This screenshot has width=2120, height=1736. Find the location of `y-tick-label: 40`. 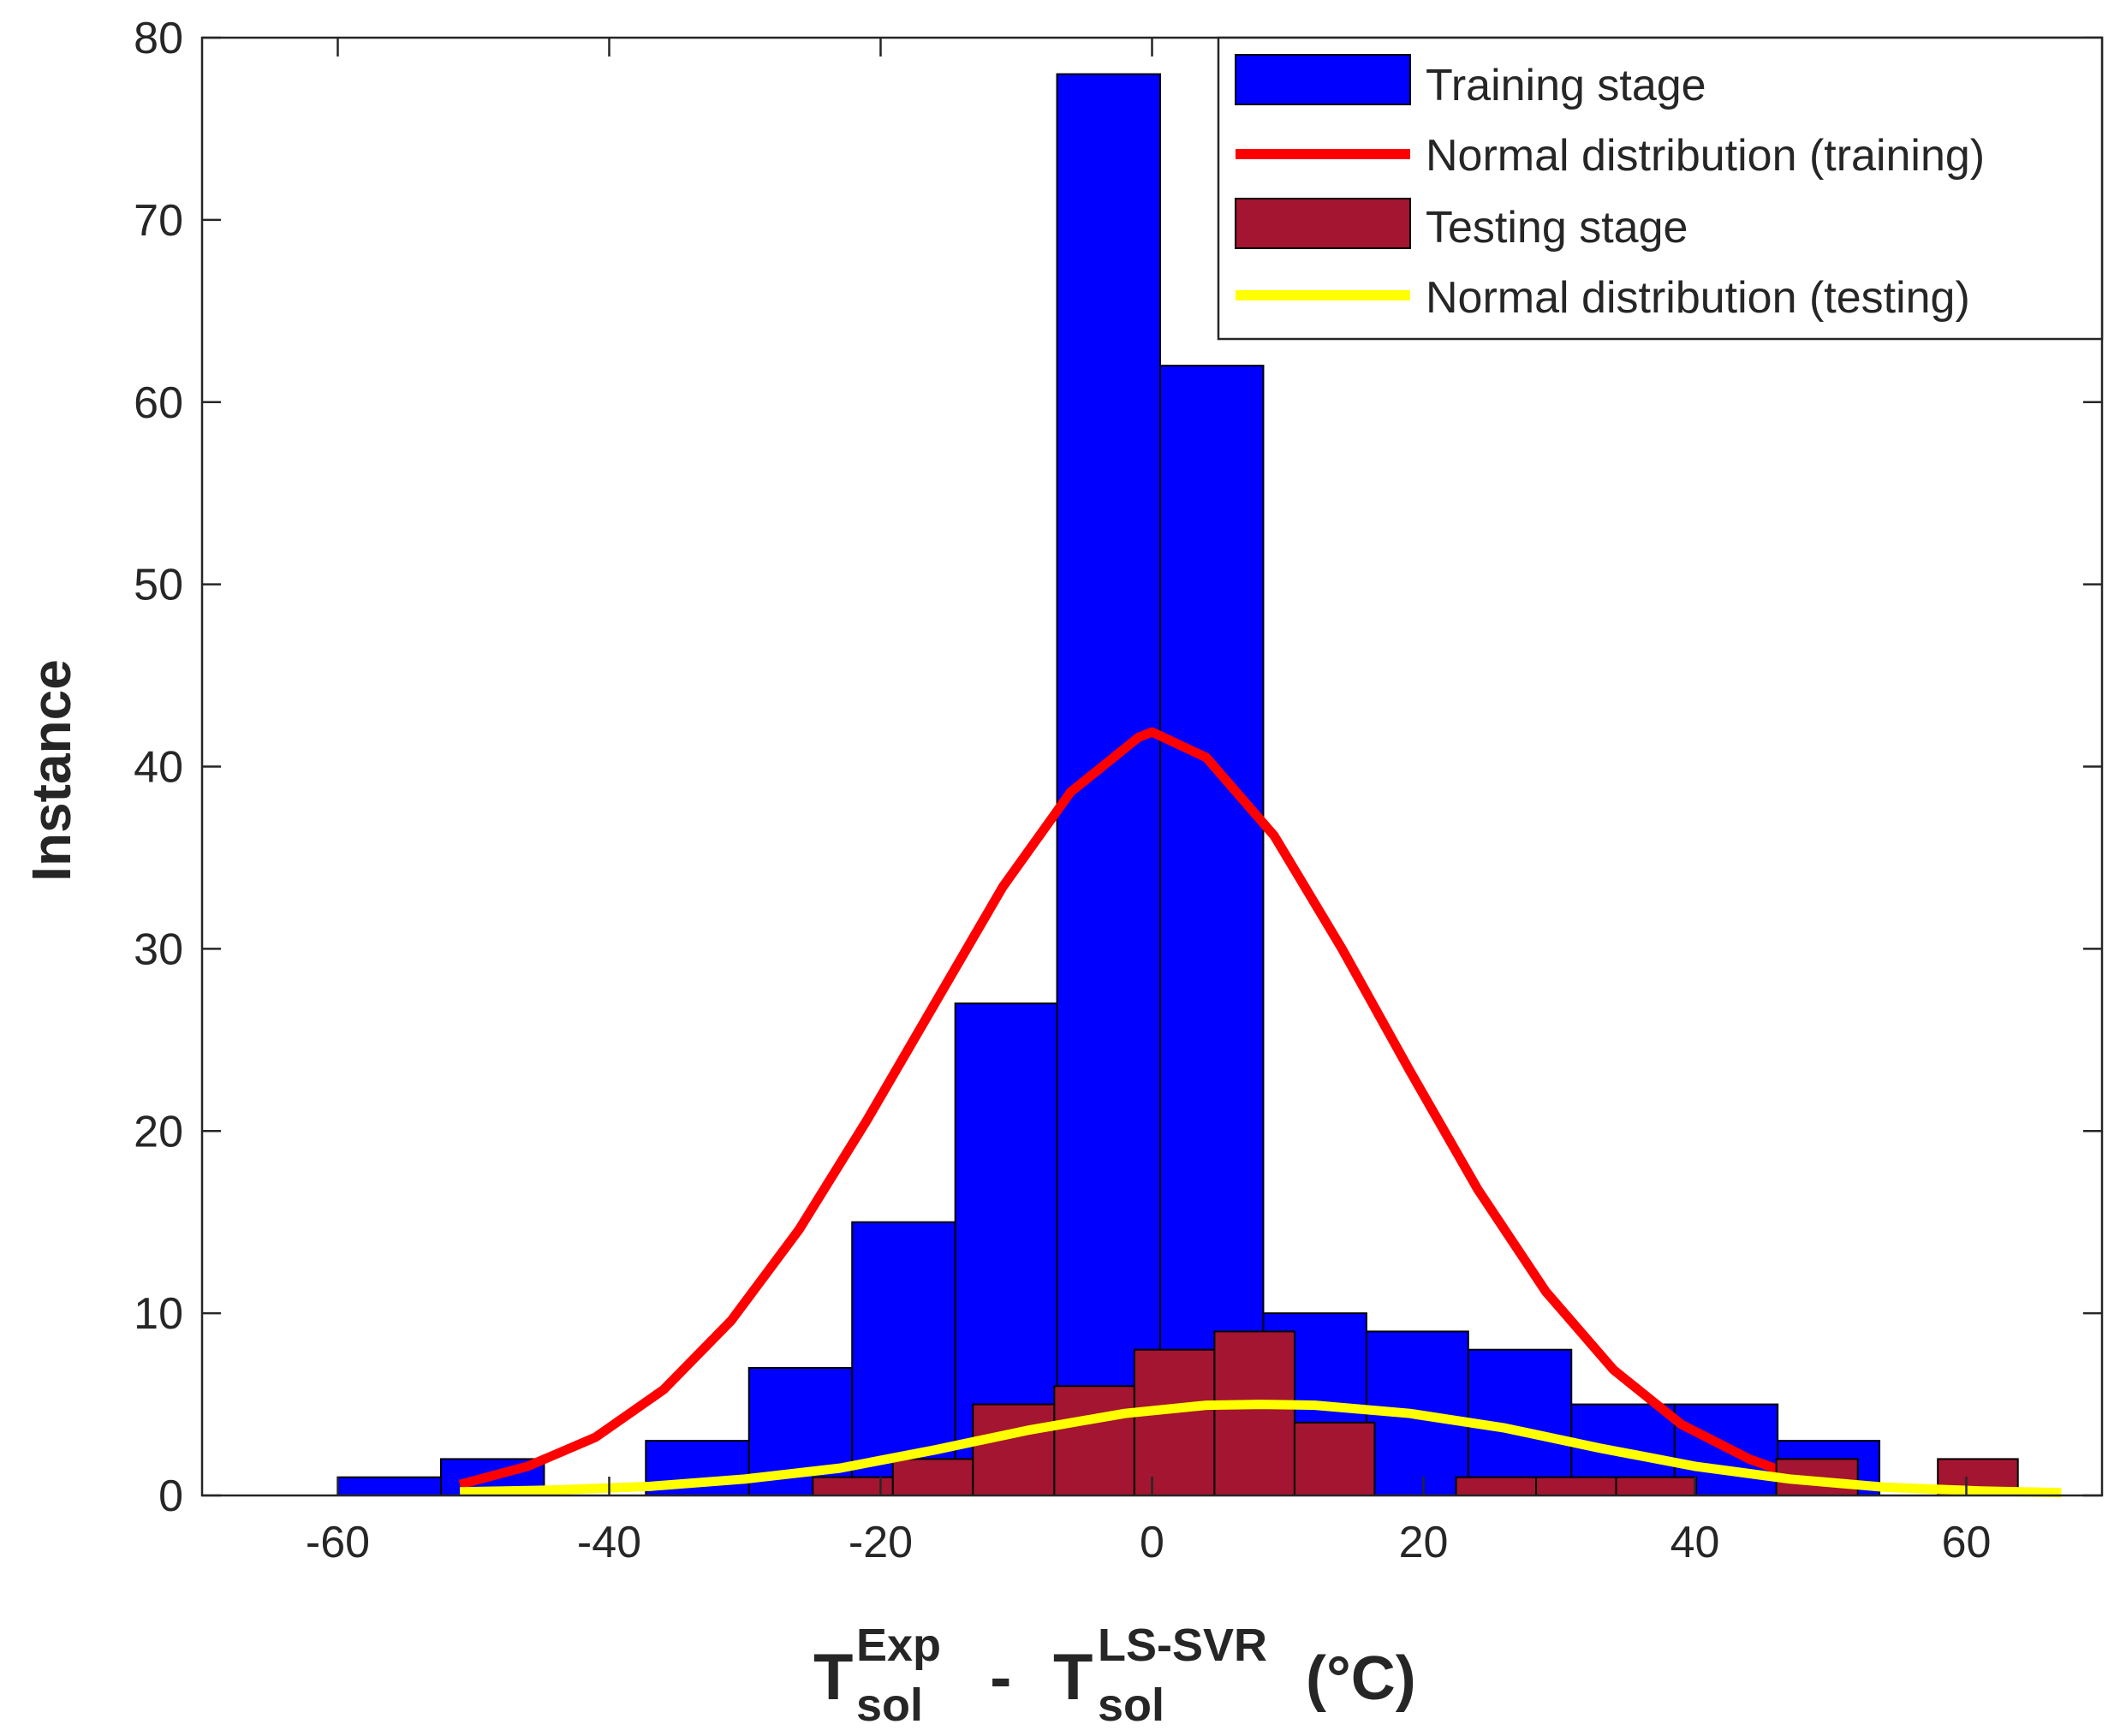

y-tick-label: 40 is located at coordinates (158, 768).